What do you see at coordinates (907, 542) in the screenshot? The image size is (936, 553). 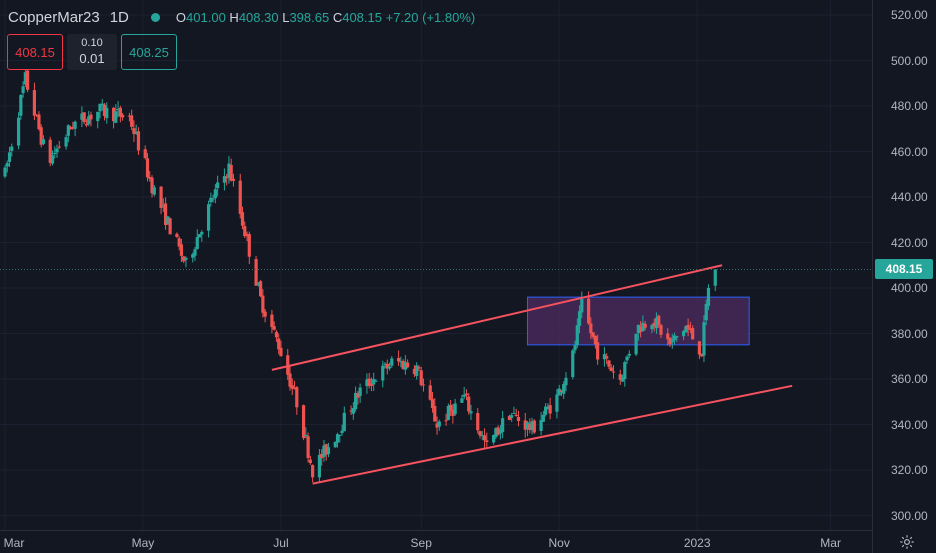 I see `gear-icon` at bounding box center [907, 542].